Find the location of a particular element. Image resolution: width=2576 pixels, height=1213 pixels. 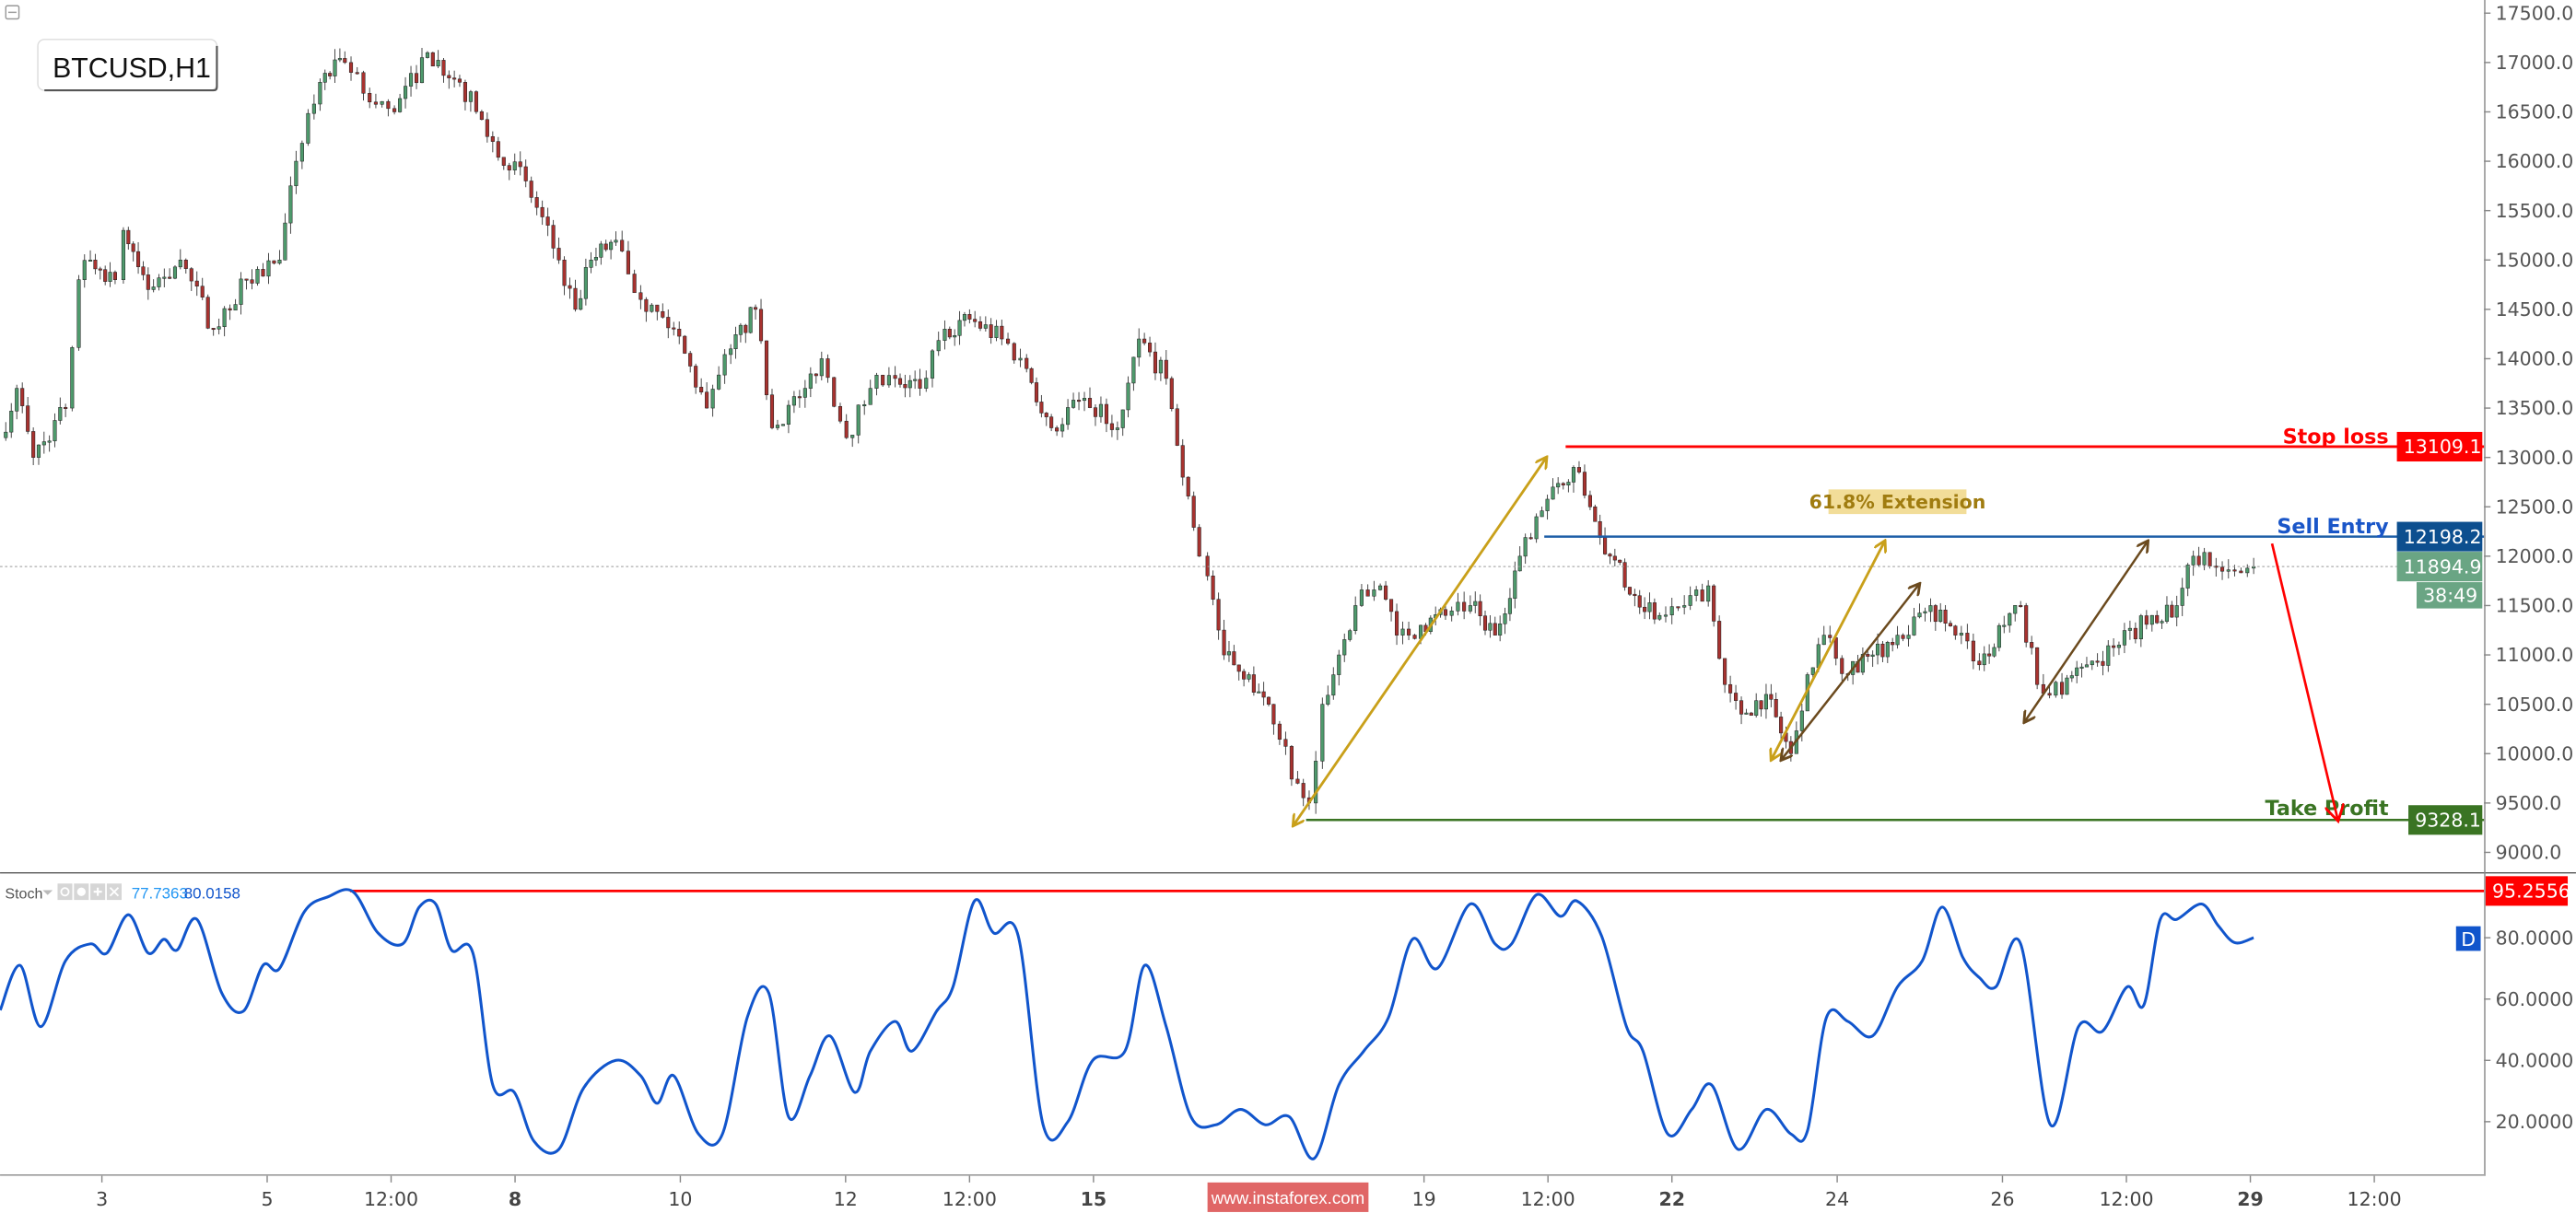

time-tick-label: 8 is located at coordinates (515, 1199).